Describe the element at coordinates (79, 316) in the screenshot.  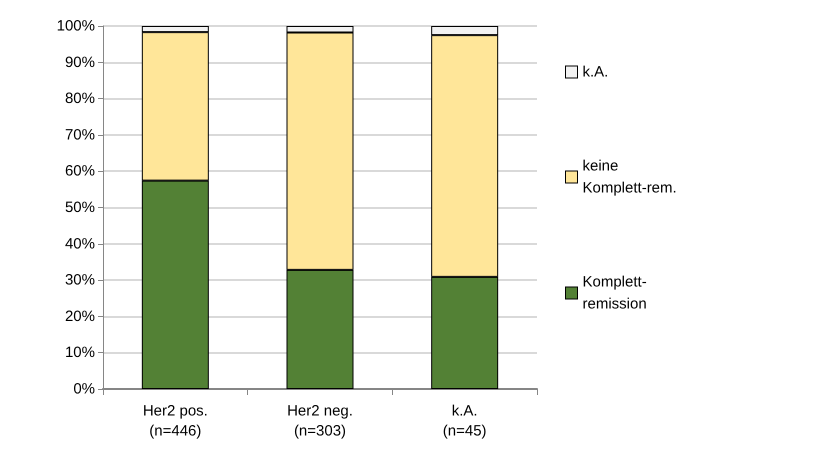
I see `y-tick-label: 20%` at that location.